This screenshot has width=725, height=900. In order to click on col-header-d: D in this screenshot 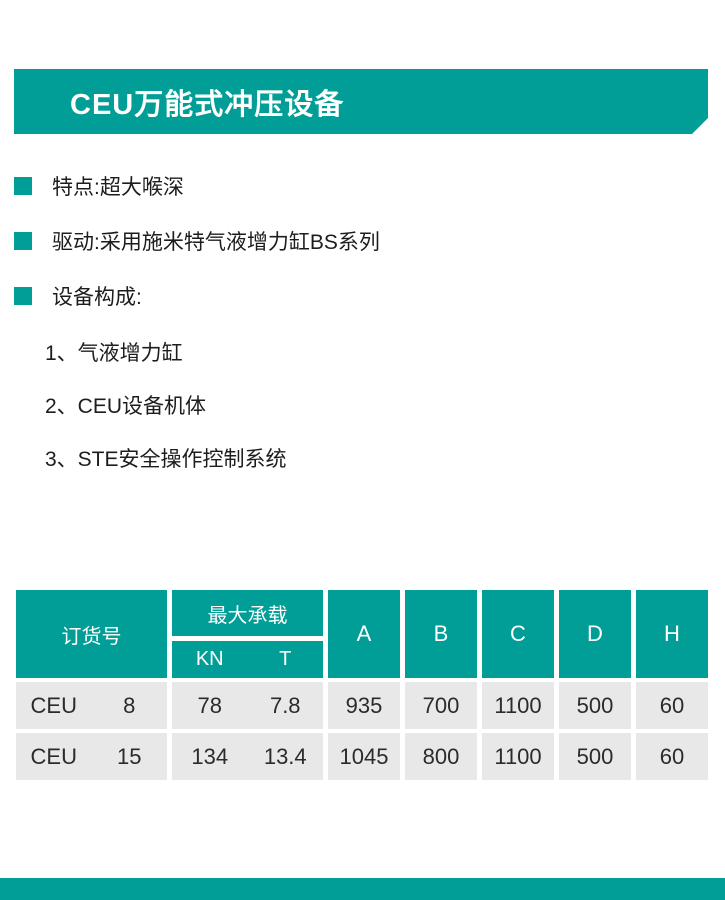, I will do `click(595, 634)`.